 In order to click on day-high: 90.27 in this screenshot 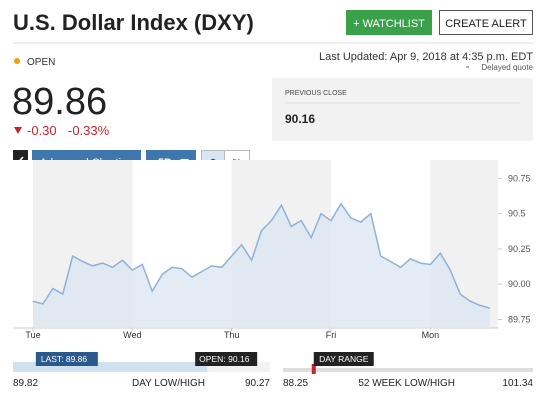, I will do `click(257, 383)`.